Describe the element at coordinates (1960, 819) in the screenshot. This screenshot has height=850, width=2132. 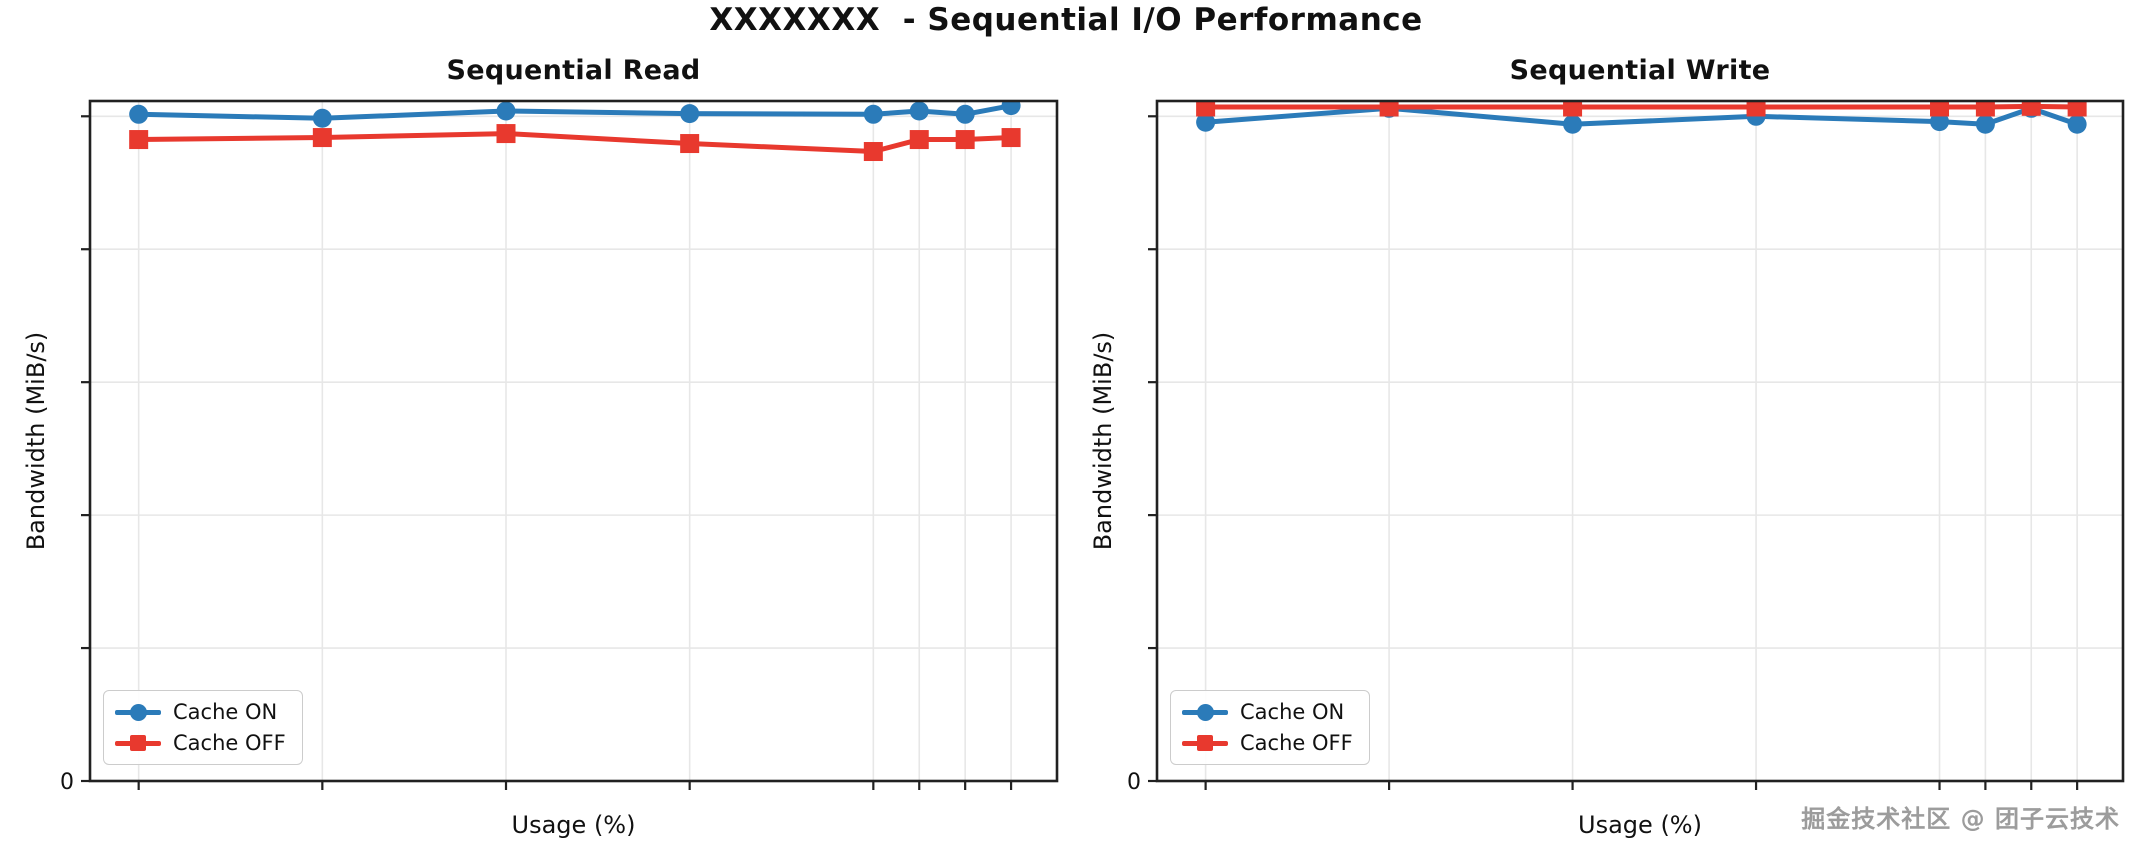
I see `watermark: 掘金技术社区 @ 团子云技术` at that location.